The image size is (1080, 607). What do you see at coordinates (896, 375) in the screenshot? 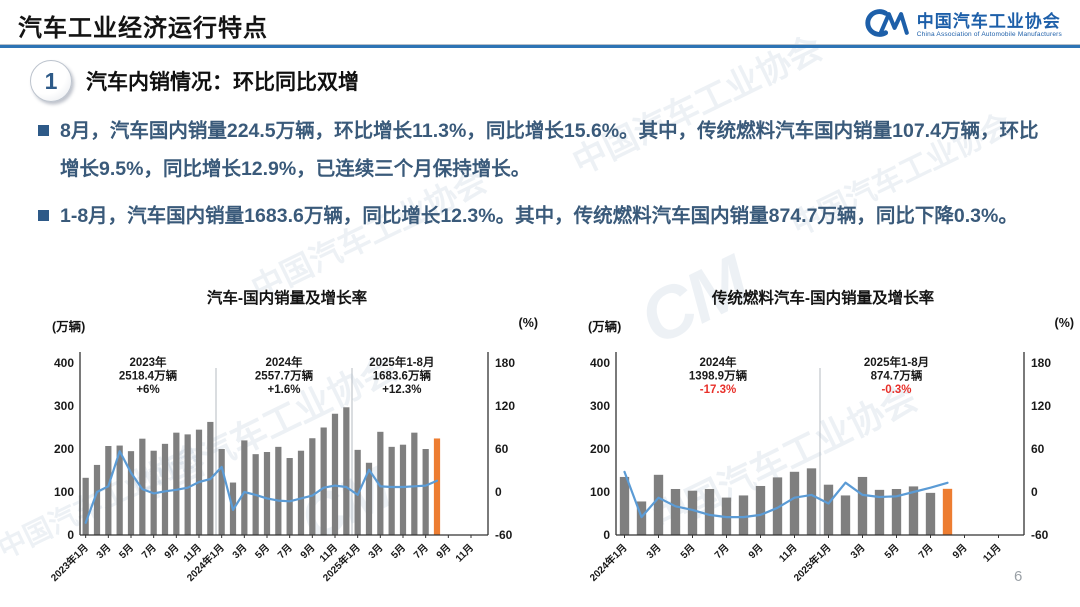
I see `annotation: 2025年1-8月 874.7万辆-0.3%` at bounding box center [896, 375].